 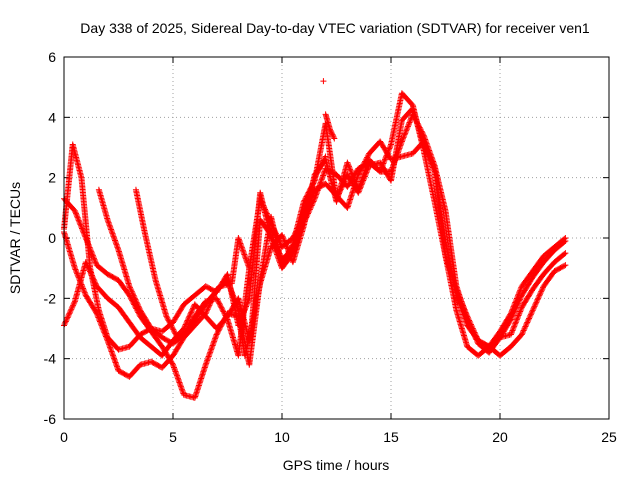 I want to click on y-tick-label: -4, so click(x=50, y=359).